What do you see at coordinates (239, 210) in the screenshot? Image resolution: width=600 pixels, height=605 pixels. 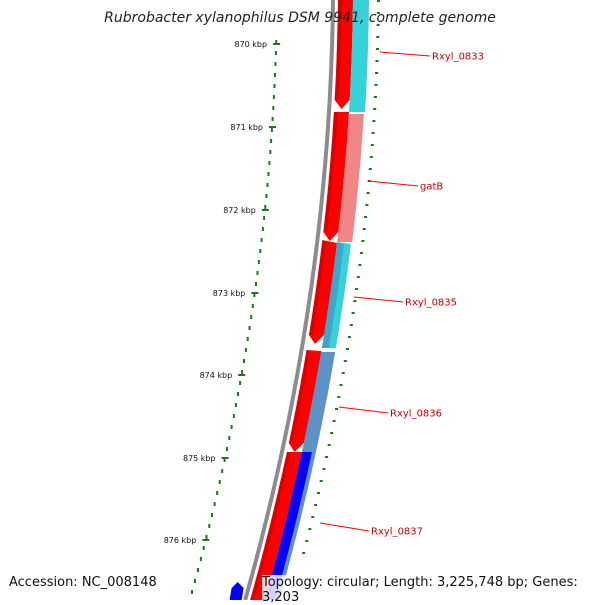 I see `ruler-tick-label: 872 kbp` at bounding box center [239, 210].